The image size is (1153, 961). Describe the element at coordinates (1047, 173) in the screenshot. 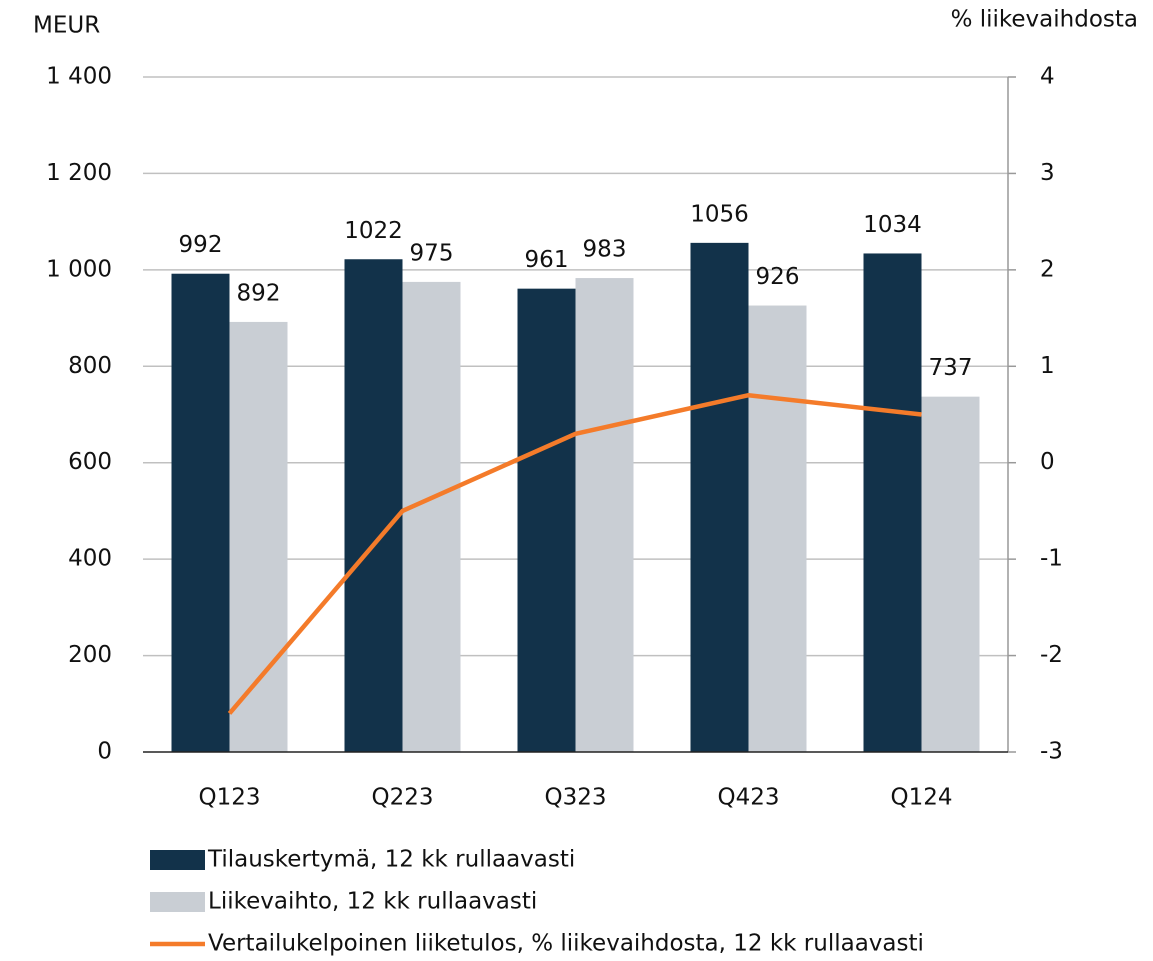

I see `y2-tick-label: 3` at that location.